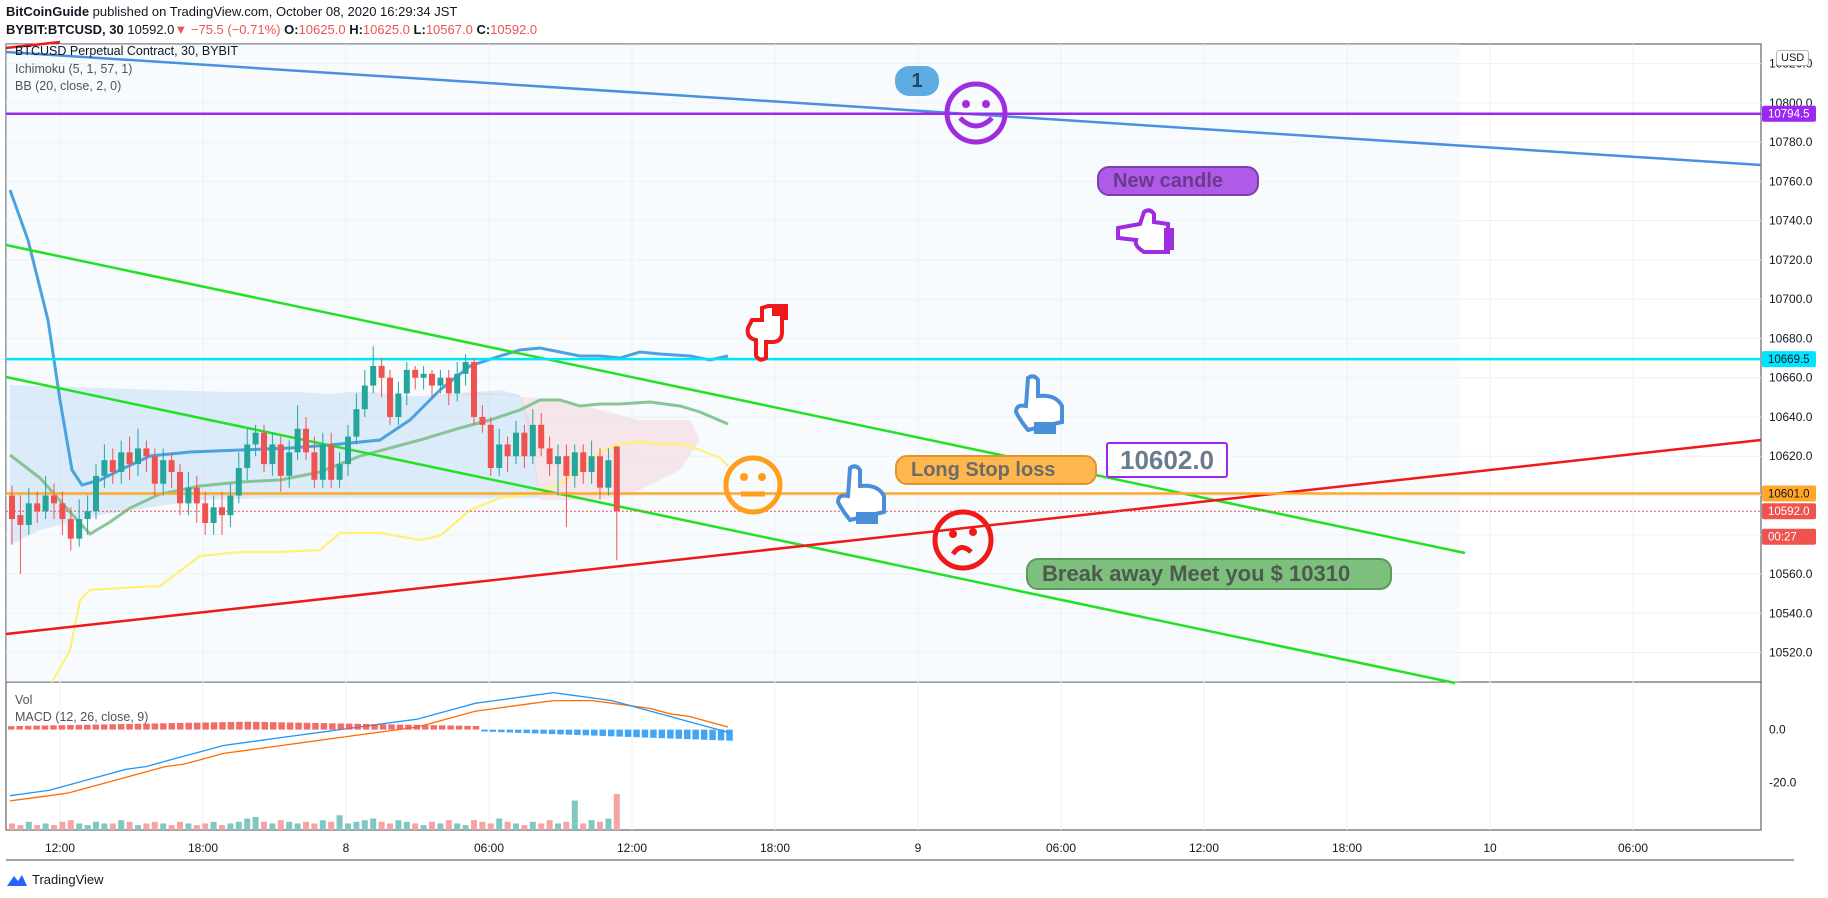 The height and width of the screenshot is (898, 1828). What do you see at coordinates (356, 29) in the screenshot?
I see `high-label: H:` at bounding box center [356, 29].